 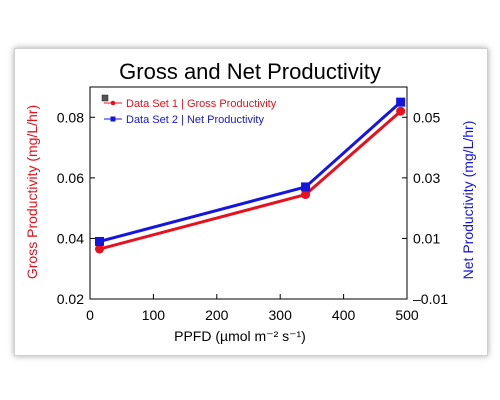 I want to click on y2-tick-label: 0.01, so click(x=426, y=238).